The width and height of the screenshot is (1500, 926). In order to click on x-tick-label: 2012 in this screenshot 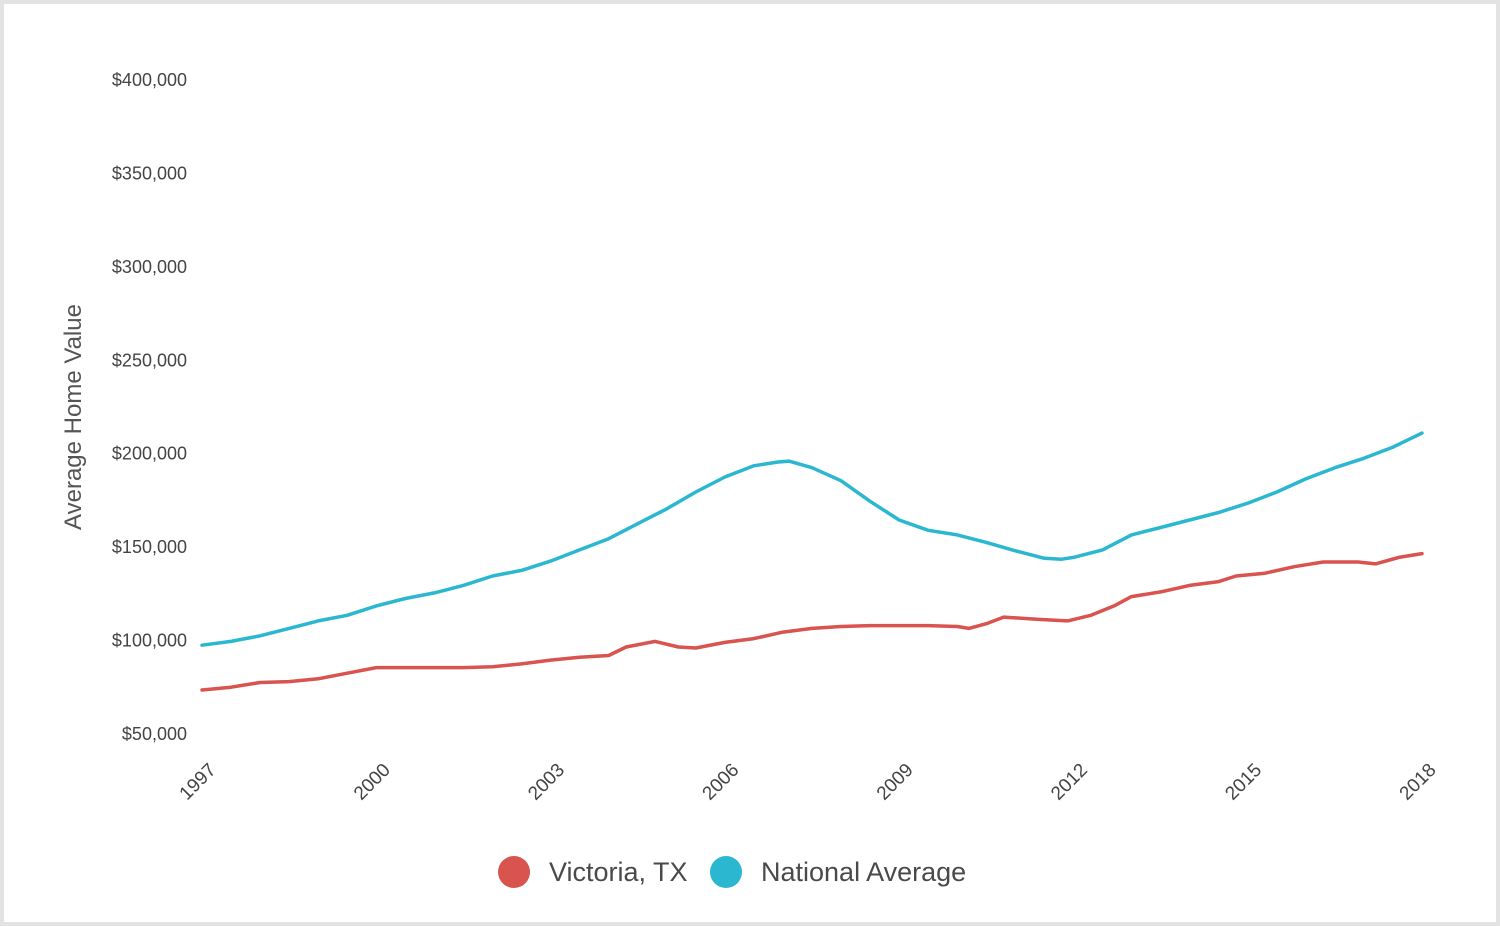, I will do `click(1069, 782)`.